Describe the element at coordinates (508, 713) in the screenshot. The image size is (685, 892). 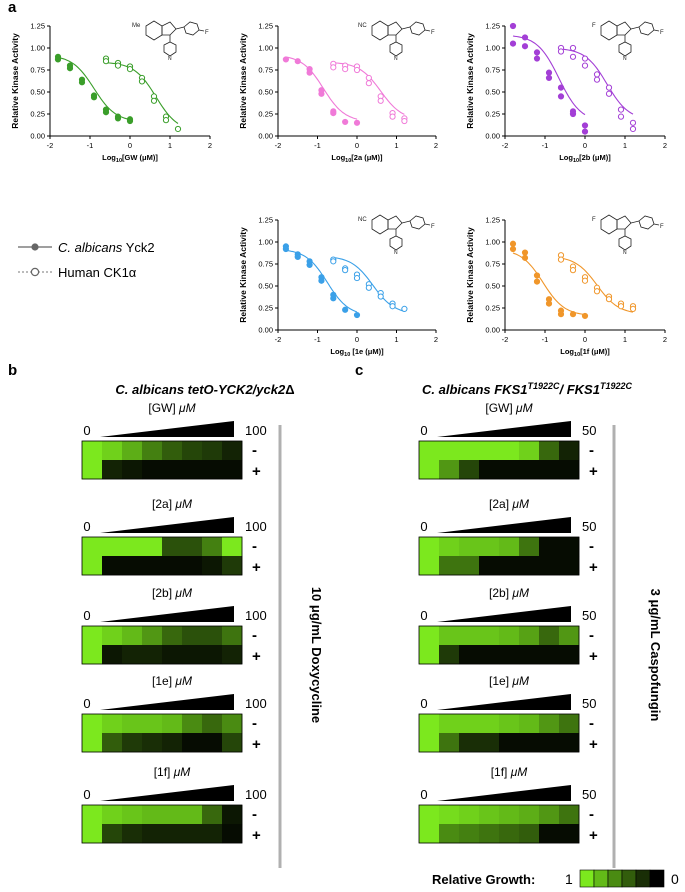
I see `heatmap-block: [1e] μM 0 50 - +` at that location.